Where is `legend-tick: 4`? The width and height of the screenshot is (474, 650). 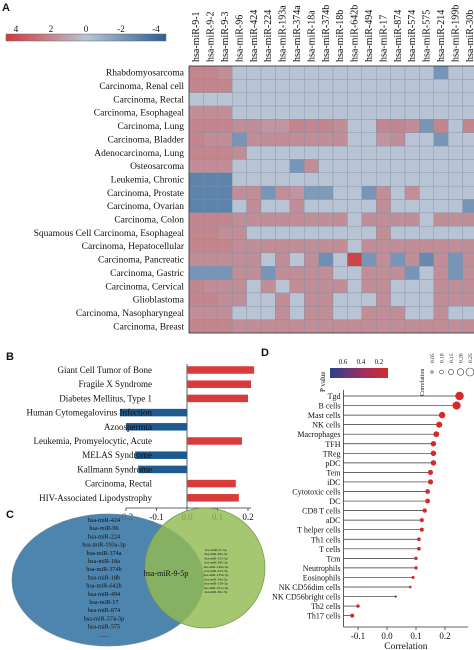 legend-tick: 4 is located at coordinates (16, 29).